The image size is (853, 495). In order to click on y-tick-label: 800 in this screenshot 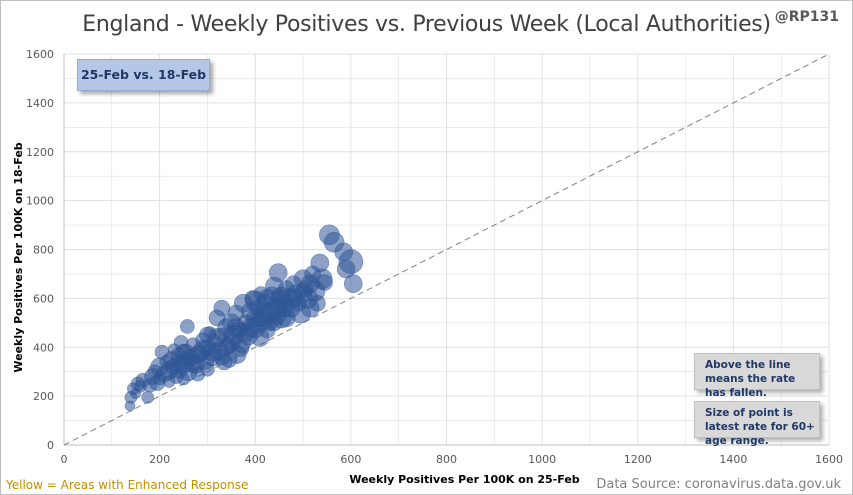, I will do `click(43, 250)`.